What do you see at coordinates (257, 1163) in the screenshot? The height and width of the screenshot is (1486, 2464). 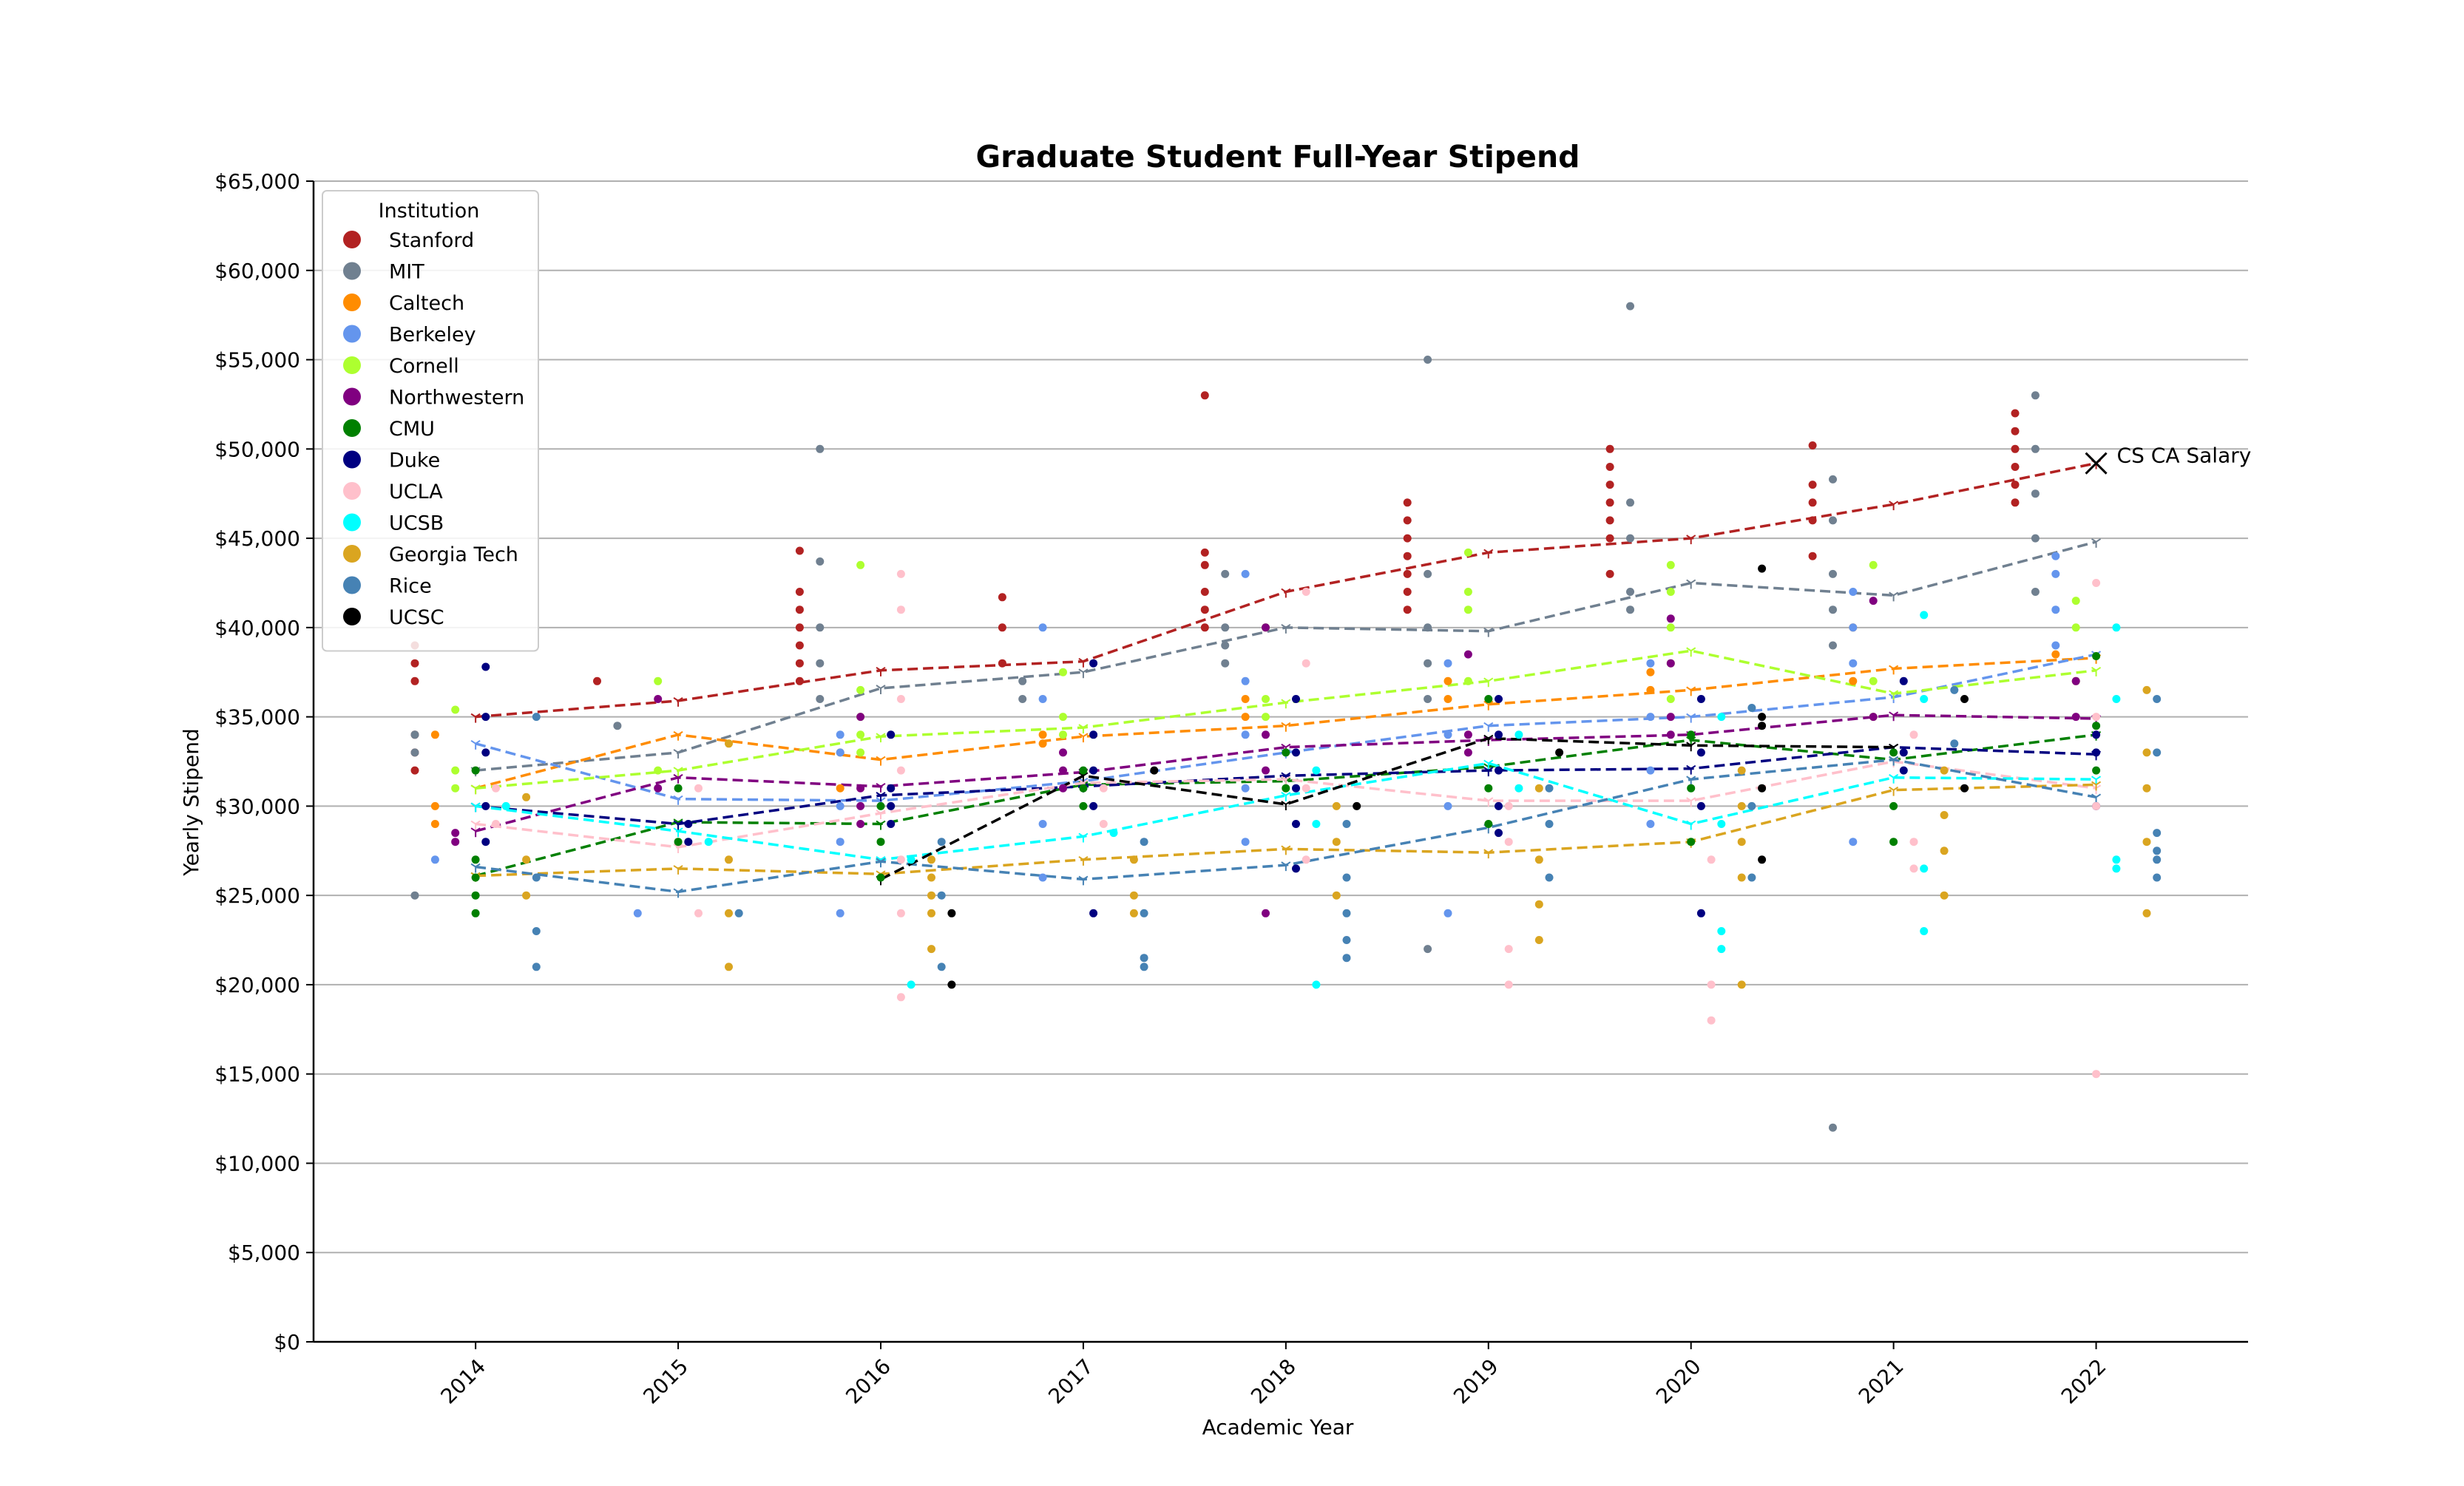 I see `y-tick-label: $10,000` at bounding box center [257, 1163].